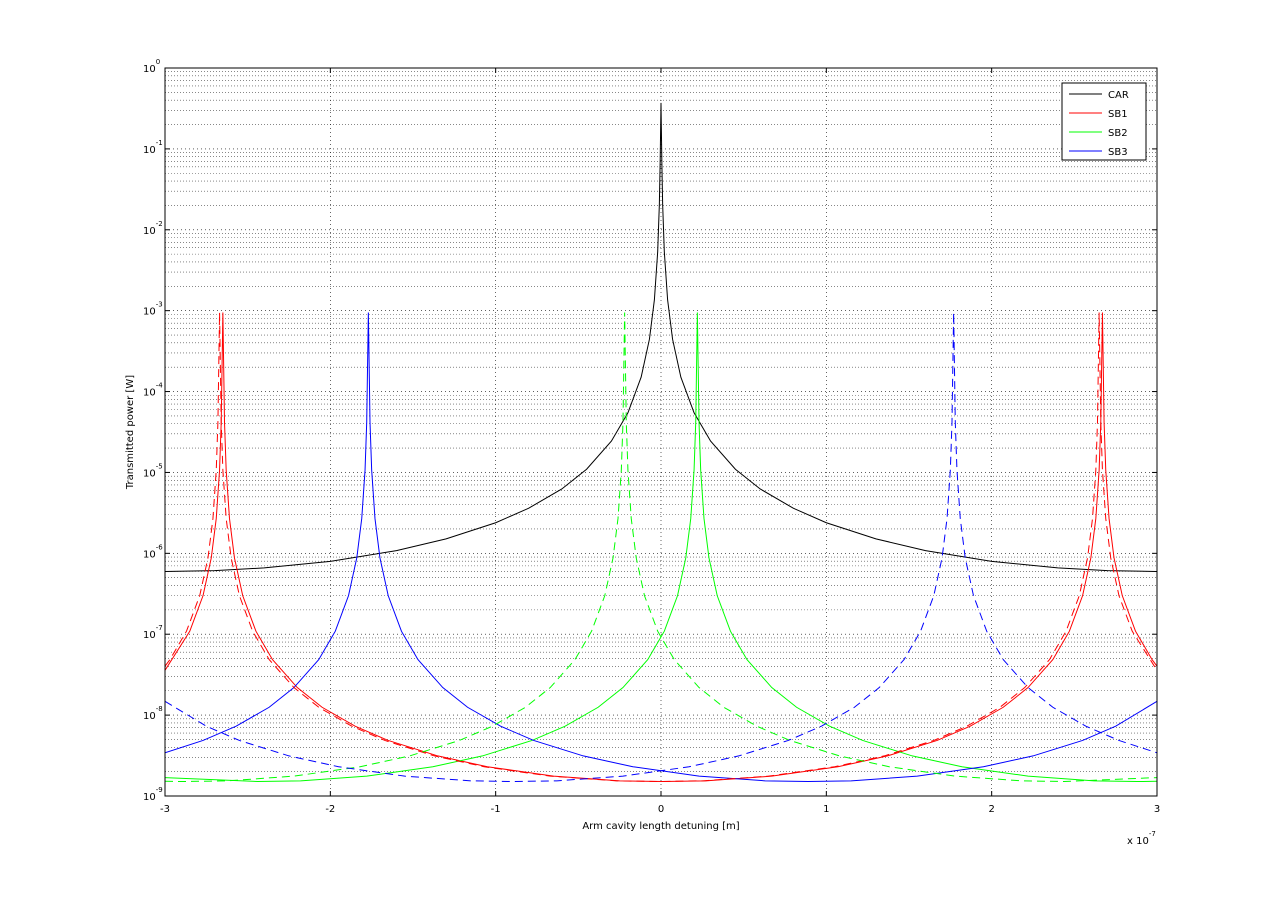  Describe the element at coordinates (496, 809) in the screenshot. I see `x-tick-label: -1` at that location.